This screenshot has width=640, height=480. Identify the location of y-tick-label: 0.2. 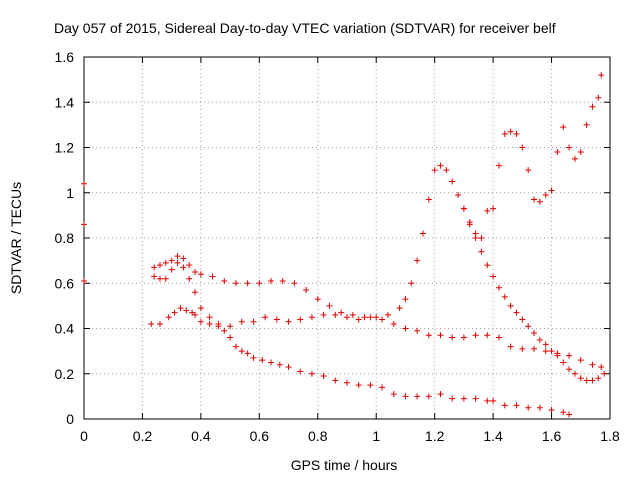
(65, 374).